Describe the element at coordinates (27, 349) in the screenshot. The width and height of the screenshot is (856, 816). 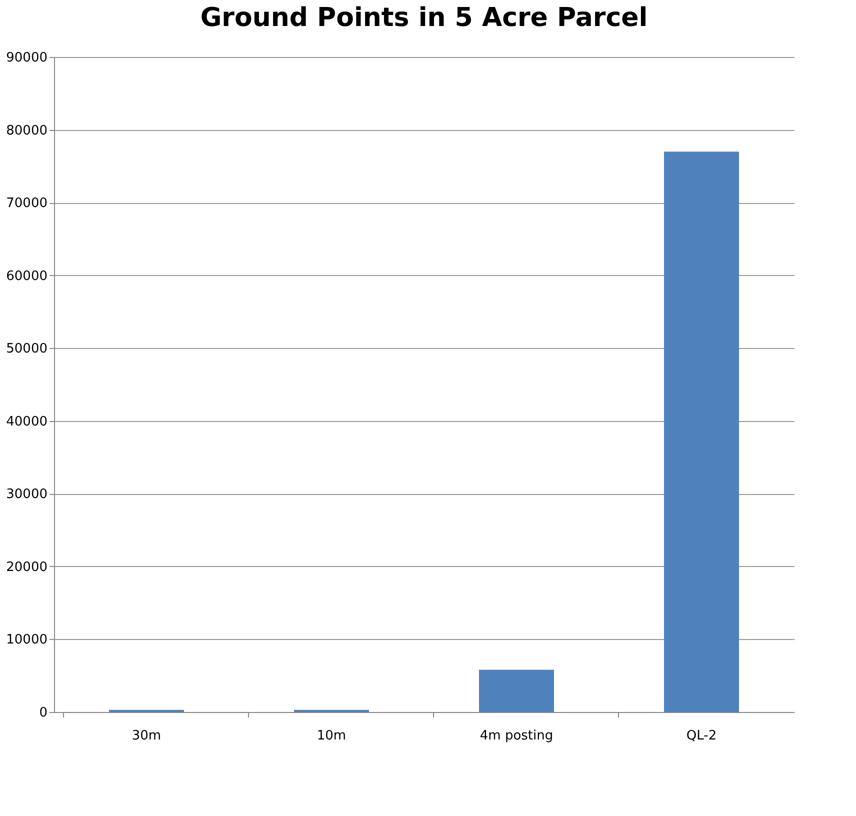
I see `y-tick-label: 50000` at that location.